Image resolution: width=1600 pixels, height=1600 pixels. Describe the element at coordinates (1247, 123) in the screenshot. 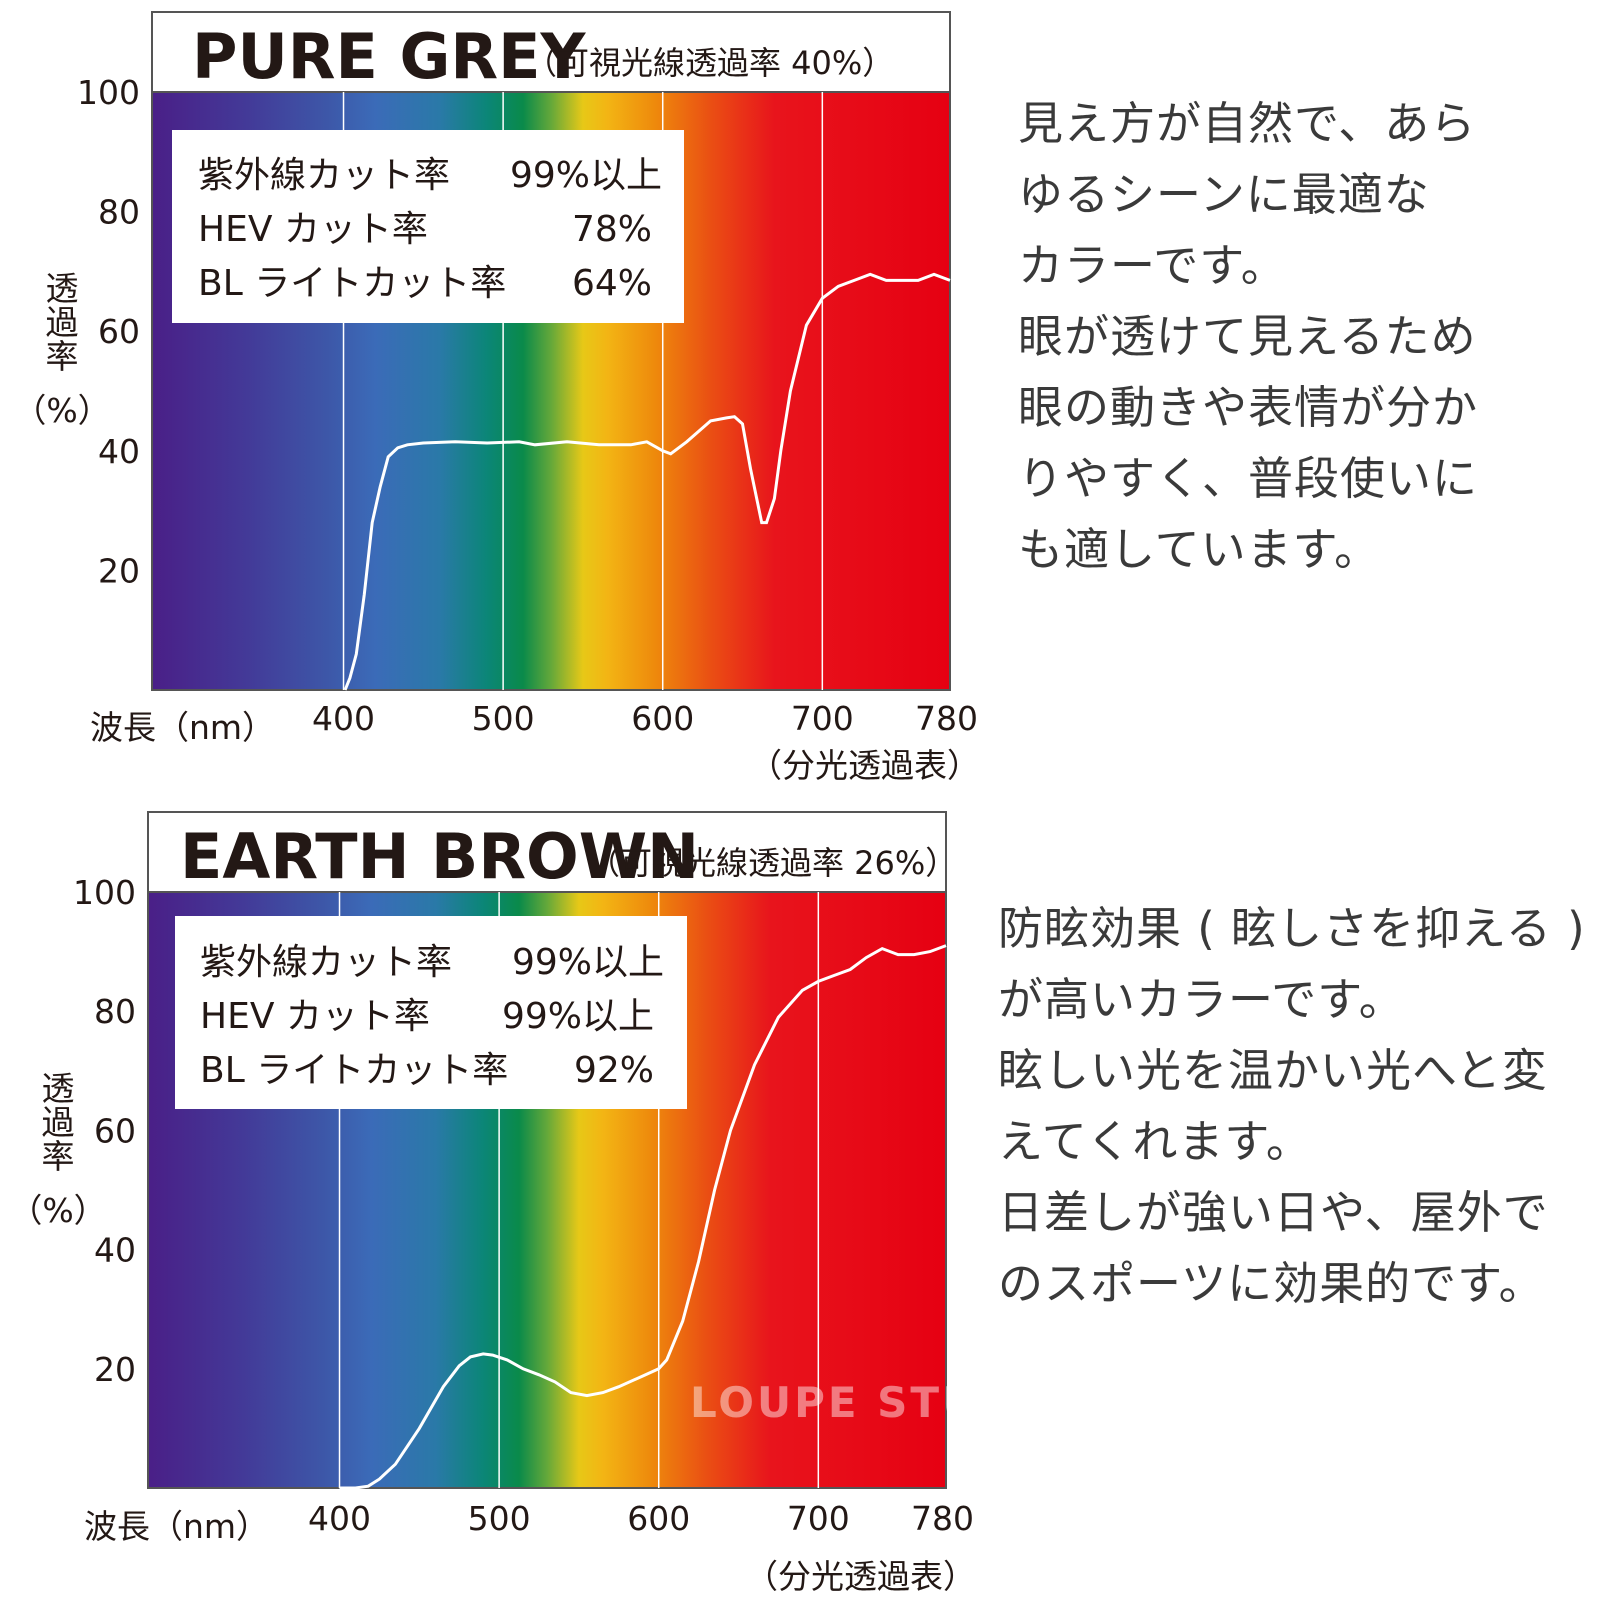

I see `description-line: 見え方が自然で、あら` at that location.